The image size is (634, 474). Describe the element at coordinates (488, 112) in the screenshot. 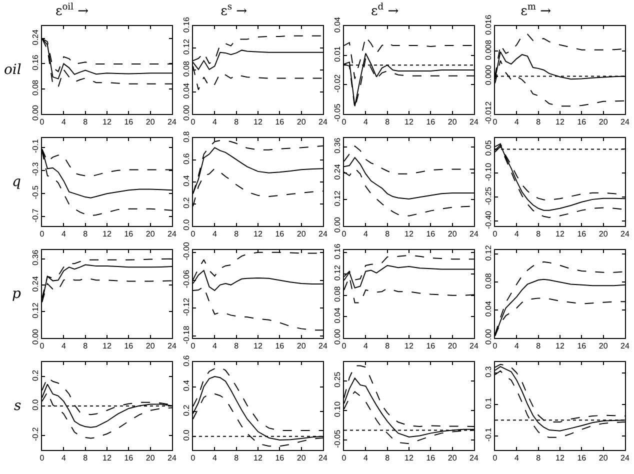

I see `y-tick-label: -0.012` at that location.